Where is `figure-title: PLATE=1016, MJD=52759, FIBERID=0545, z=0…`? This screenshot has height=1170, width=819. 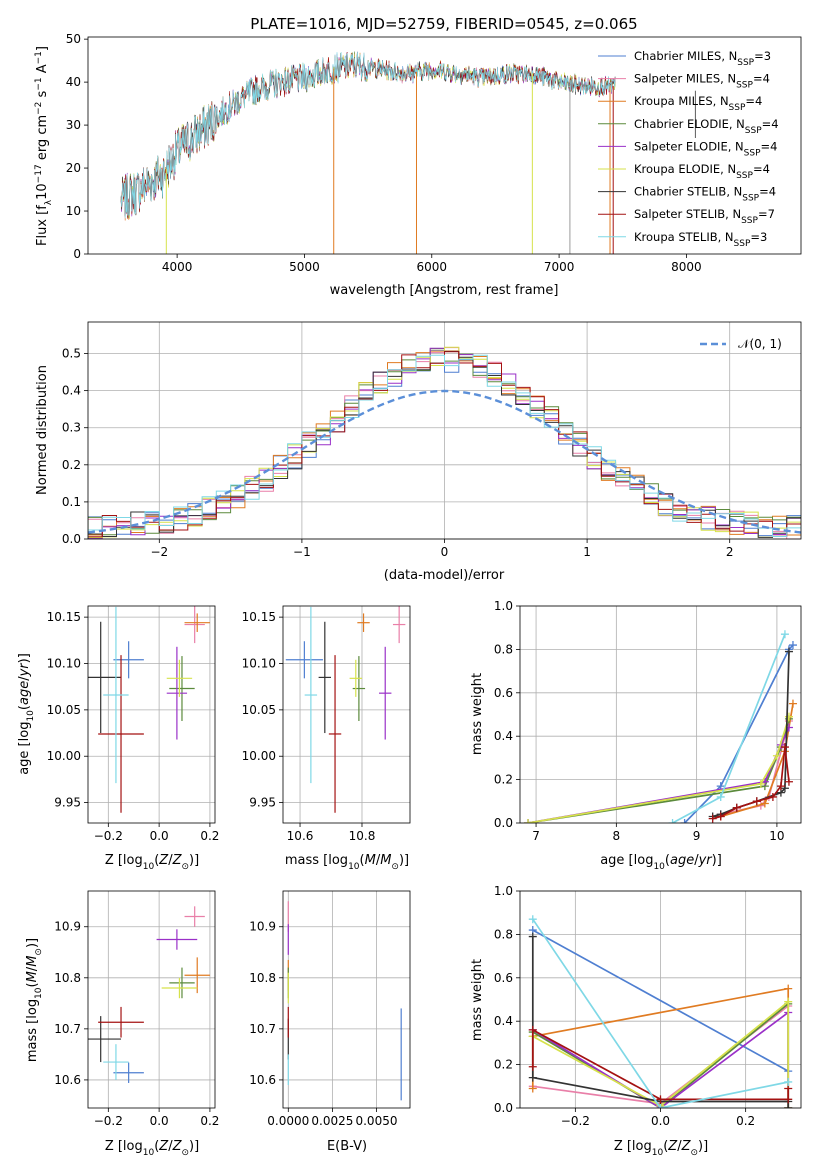 figure-title: PLATE=1016, MJD=52759, FIBERID=0545, z=0… is located at coordinates (443, 24).